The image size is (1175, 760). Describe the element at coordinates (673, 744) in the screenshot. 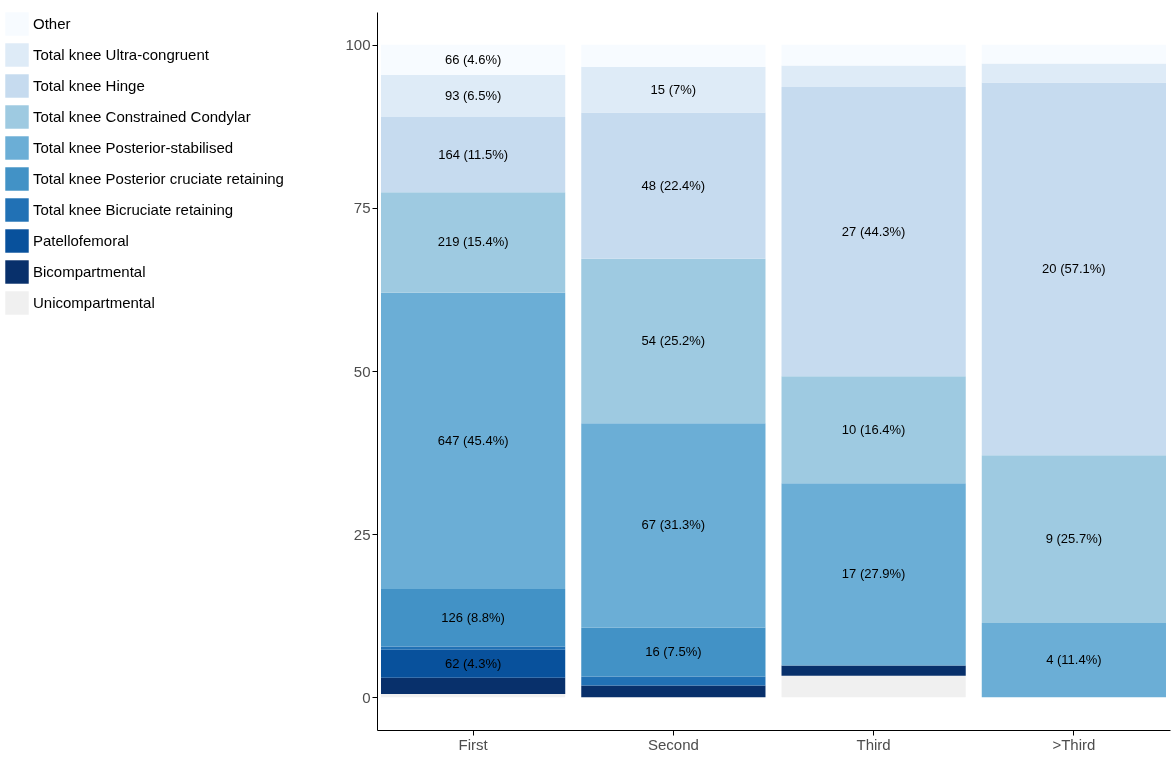

I see `x-tick-label: Second` at that location.